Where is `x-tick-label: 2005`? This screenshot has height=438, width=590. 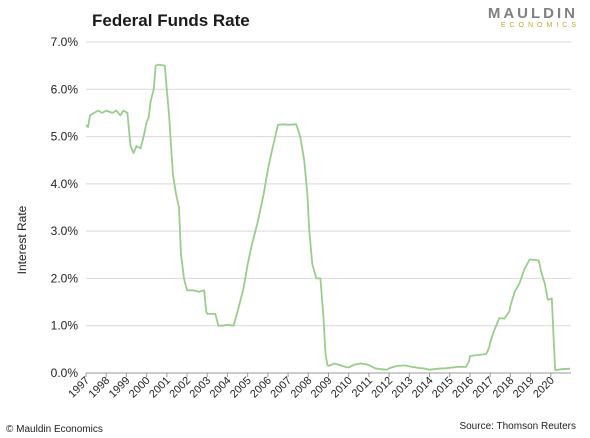
x-tick-label: 2005 is located at coordinates (241, 388).